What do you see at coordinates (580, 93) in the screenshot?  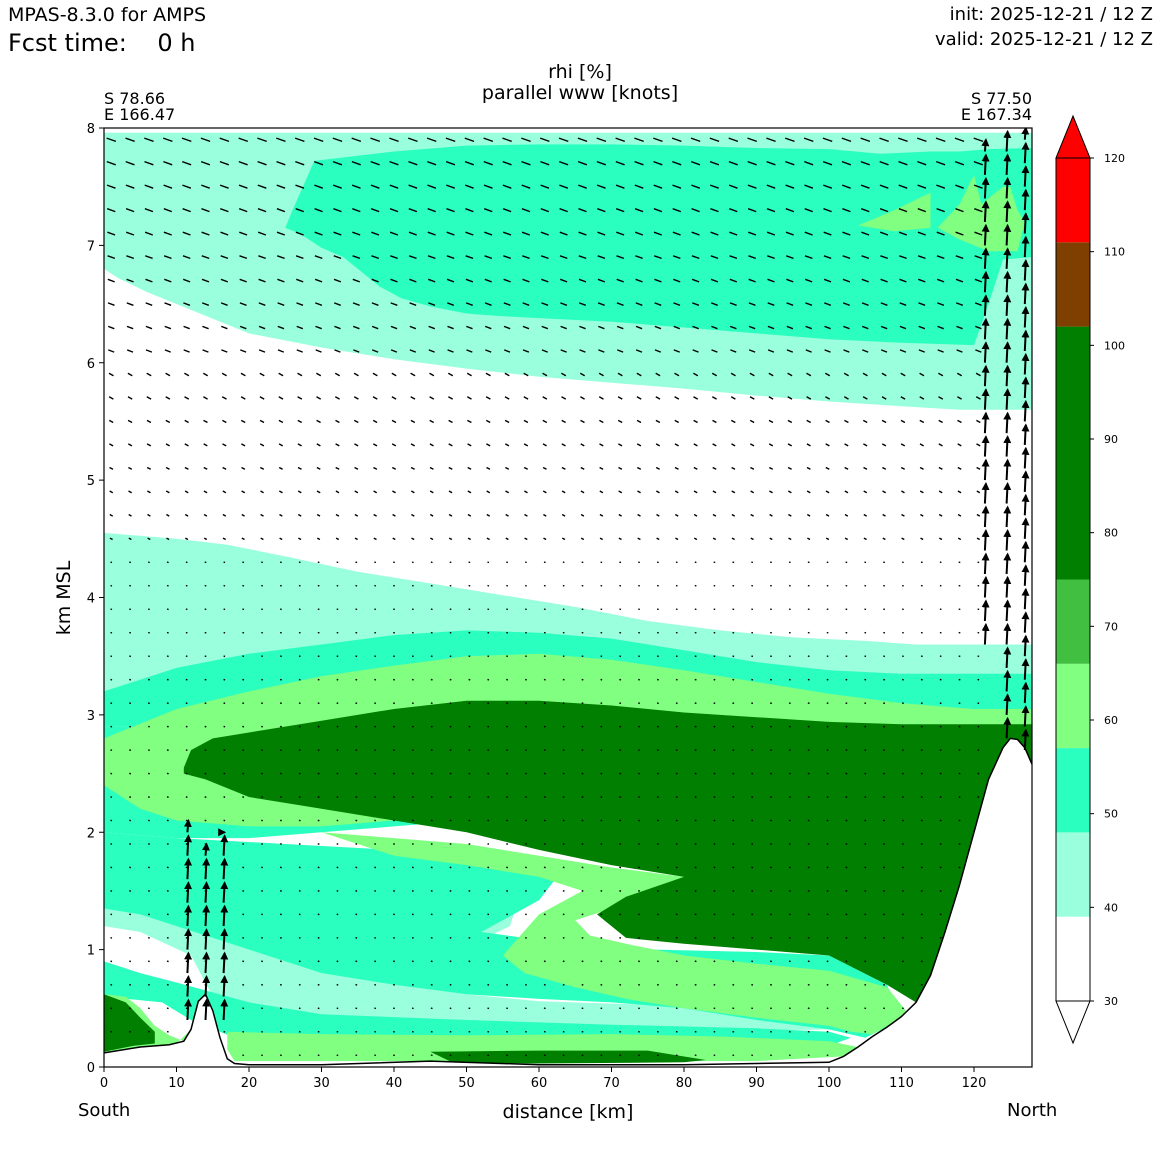 I see `chart-subtitle: parallel www [knots]` at bounding box center [580, 93].